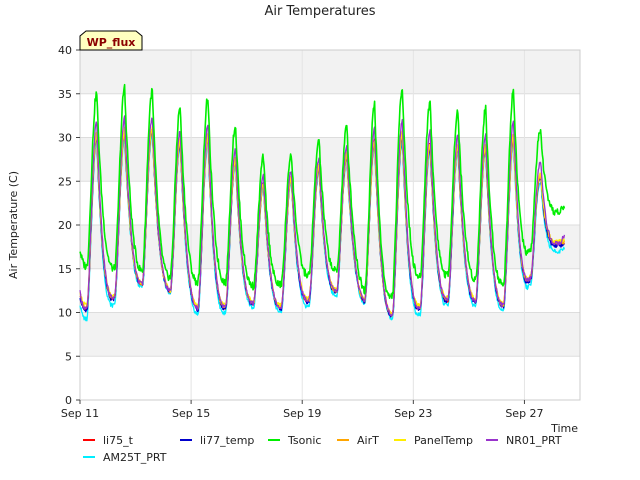  I want to click on legend-label: AM25T_PRT, so click(135, 457).